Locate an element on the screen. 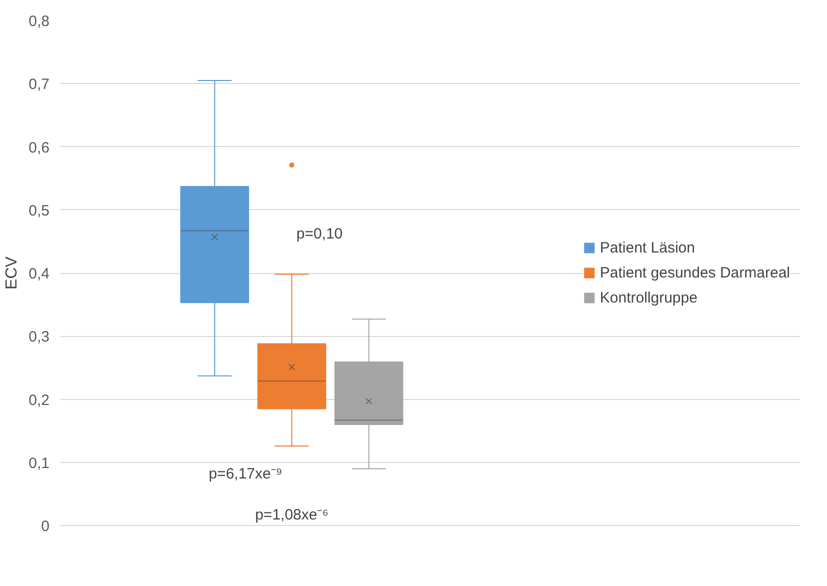 The image size is (827, 586). y-tick-label: 0,3 is located at coordinates (39, 337).